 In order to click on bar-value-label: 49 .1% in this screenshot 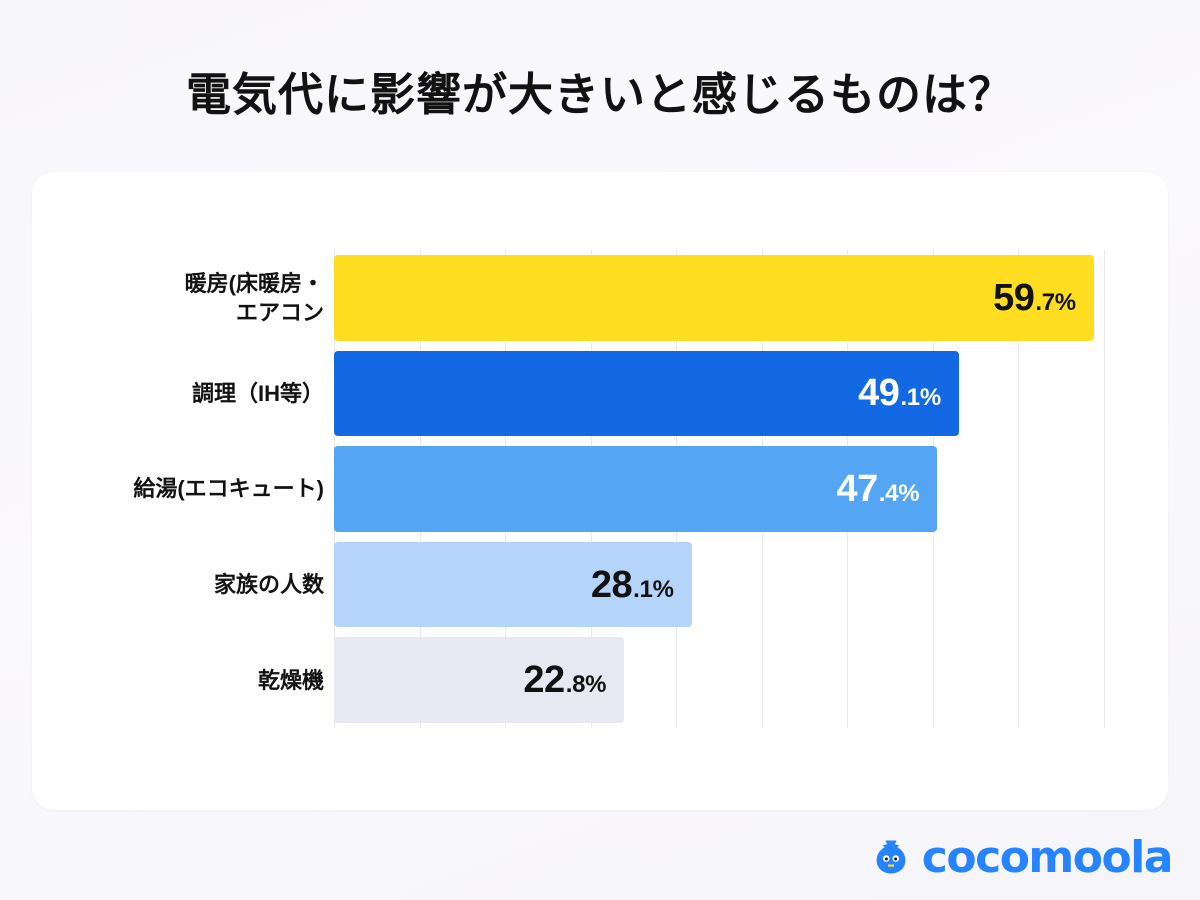, I will do `click(899, 393)`.